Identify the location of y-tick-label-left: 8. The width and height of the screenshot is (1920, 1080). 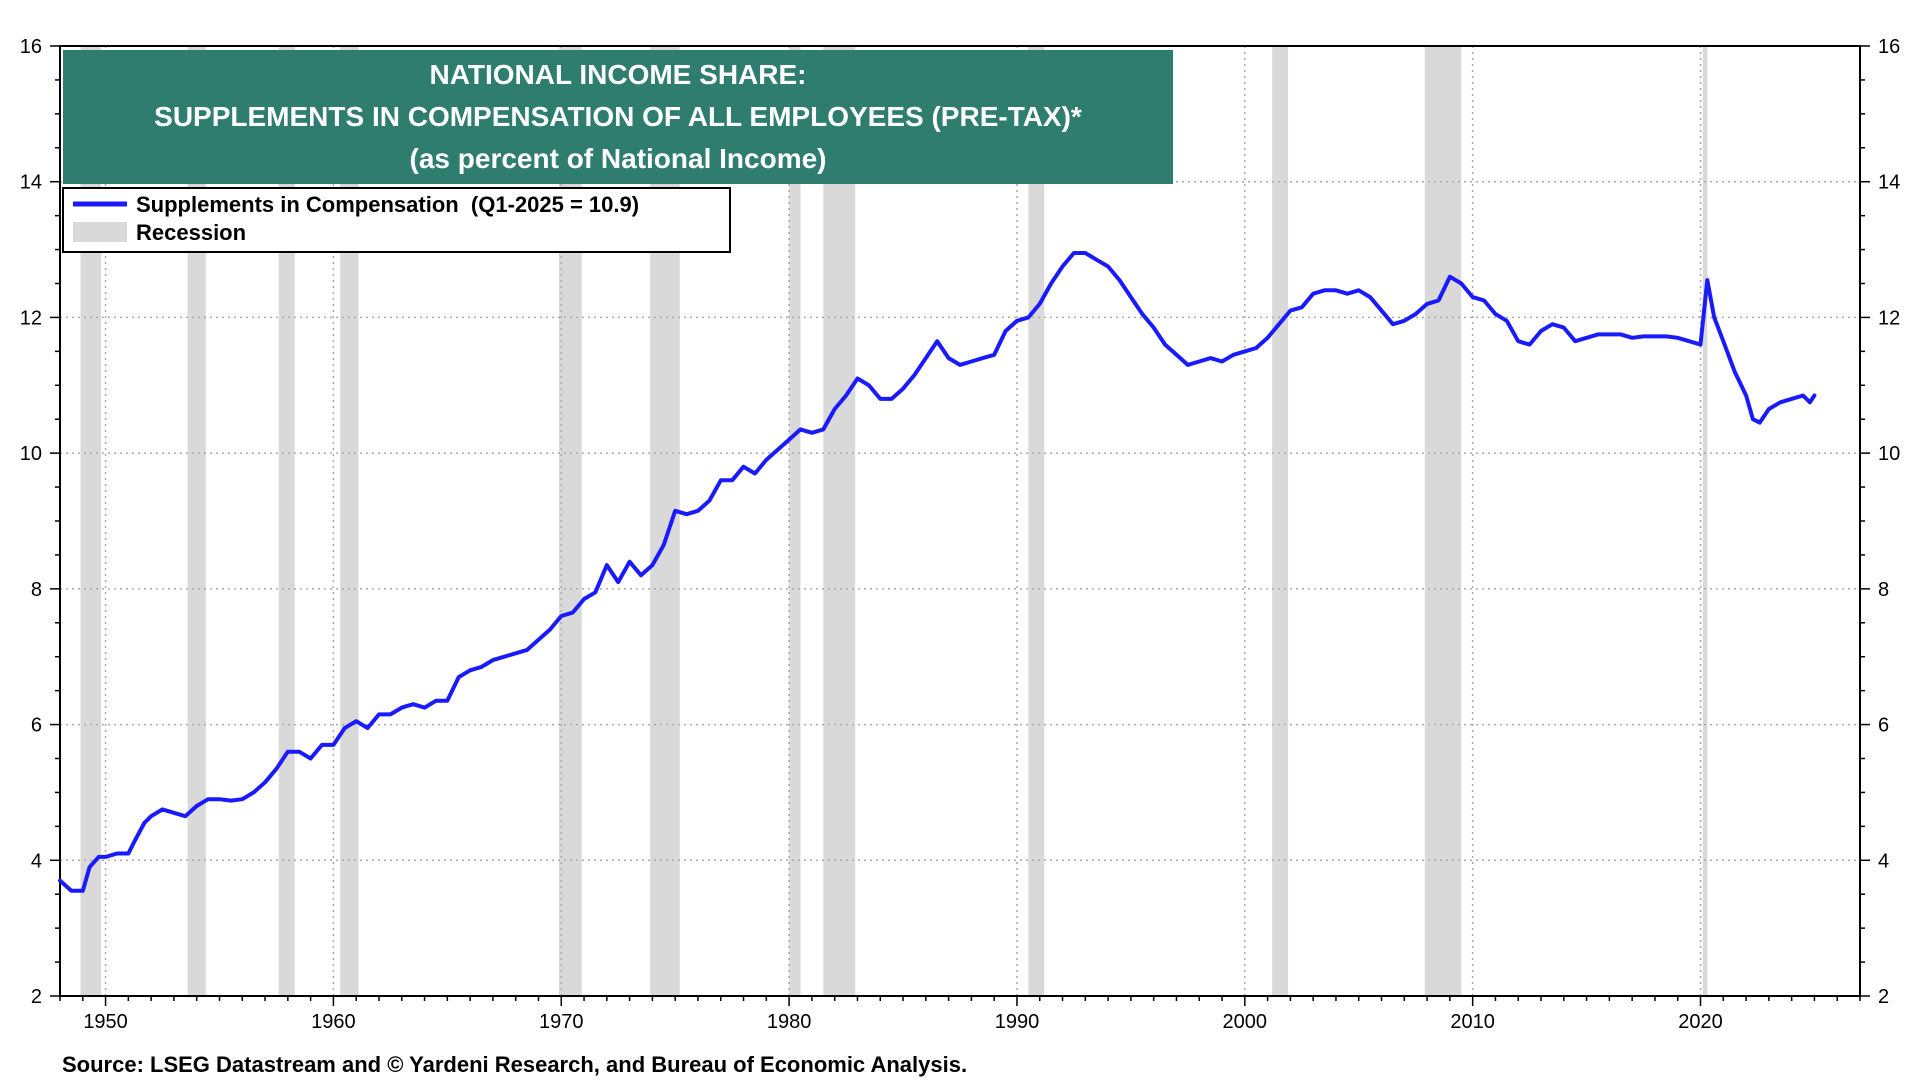
(36, 590).